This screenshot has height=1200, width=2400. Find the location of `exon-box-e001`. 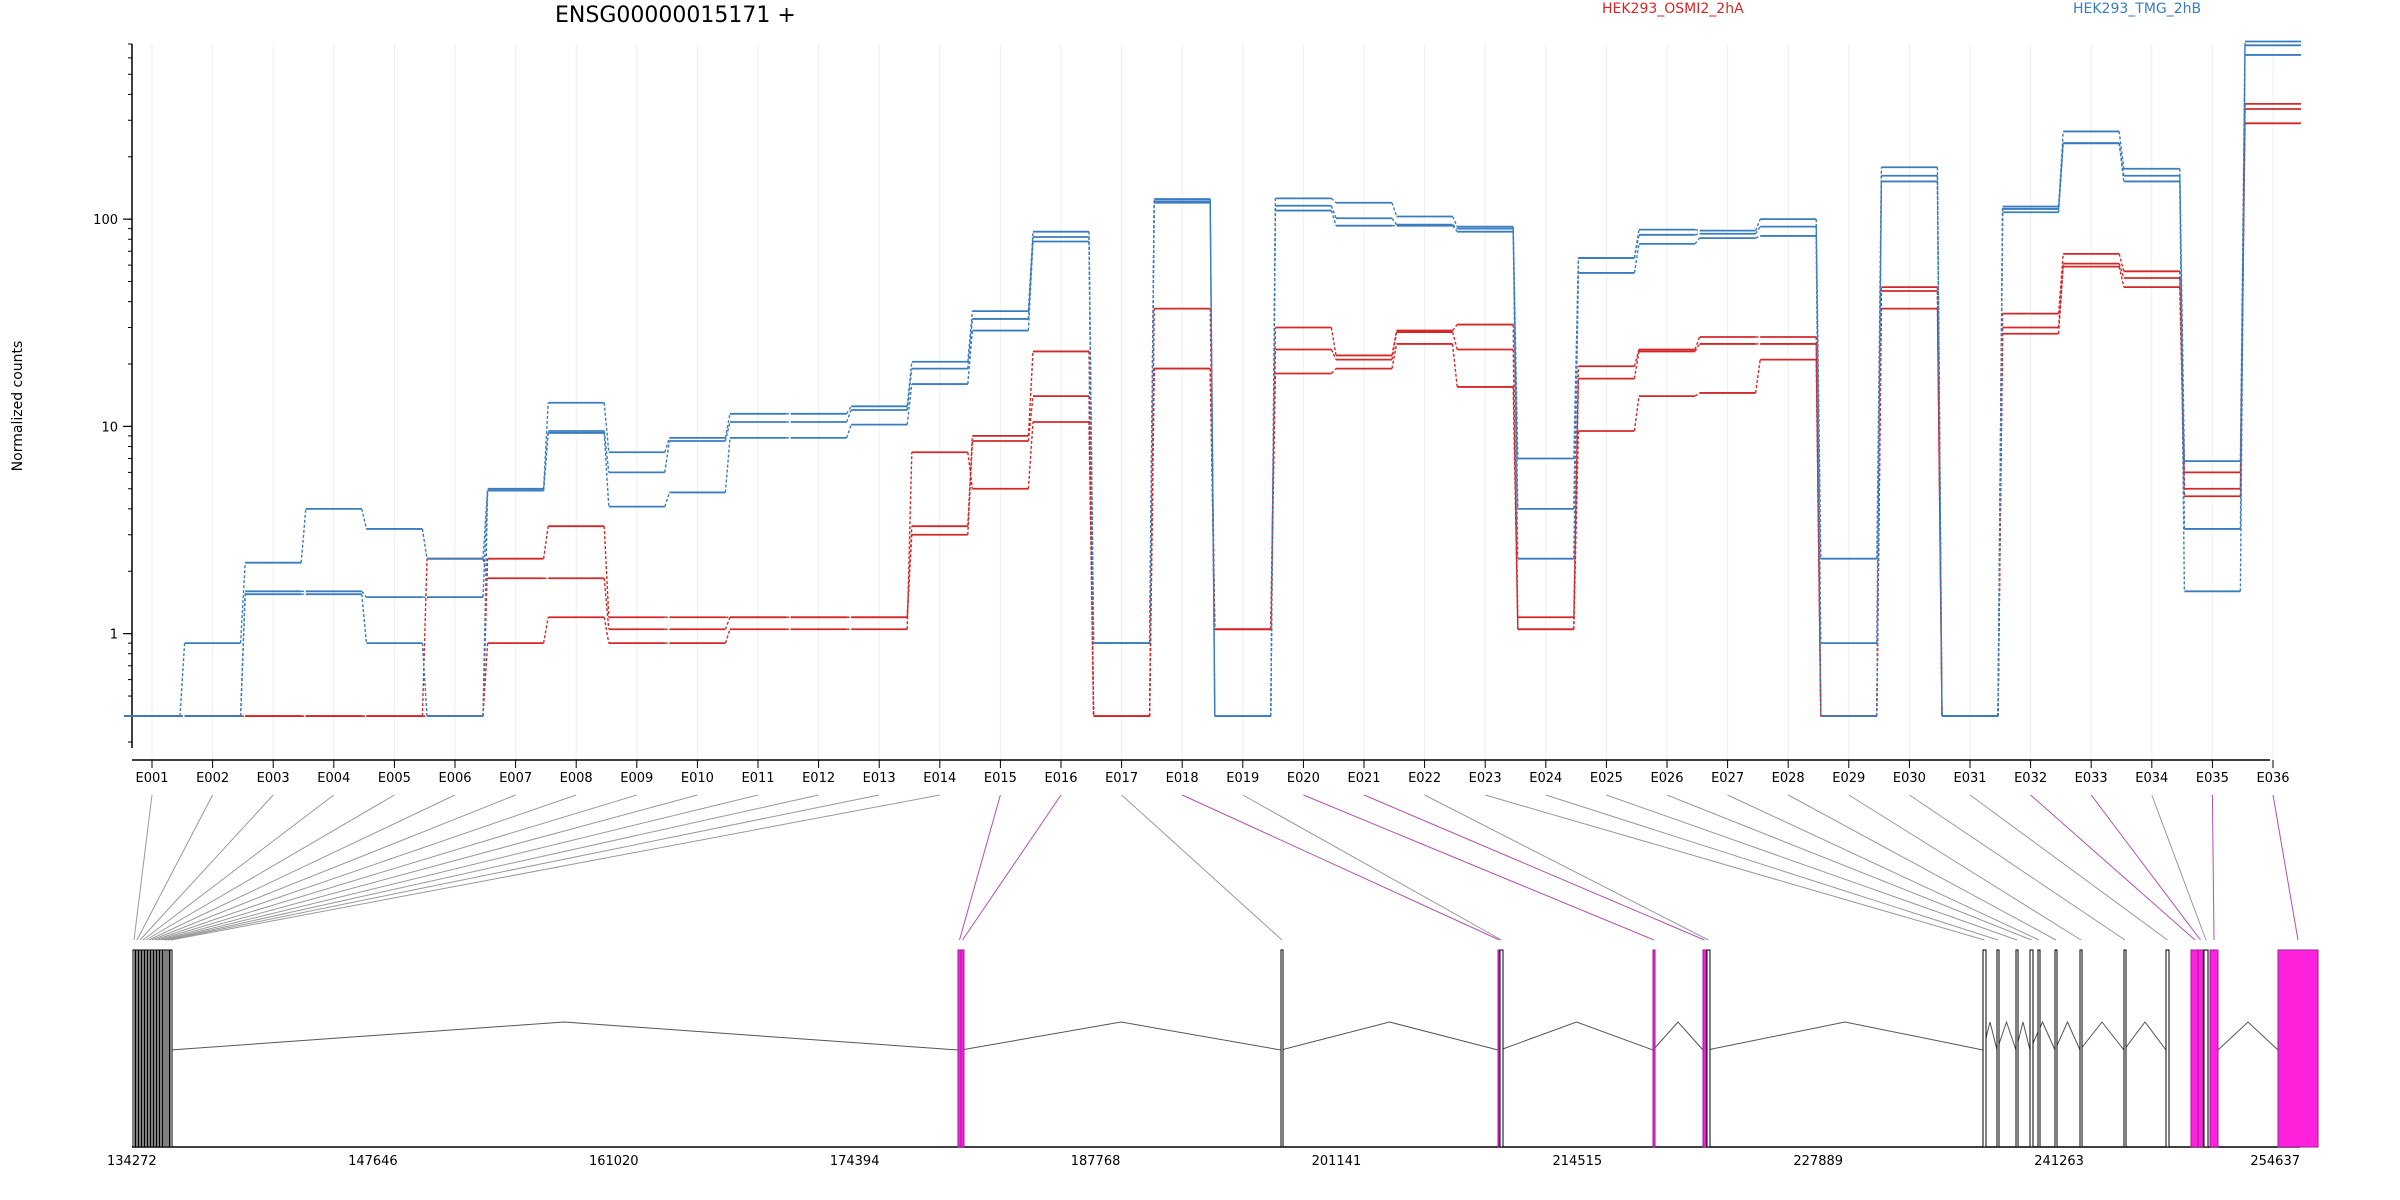

exon-box-e001 is located at coordinates (134, 1048).